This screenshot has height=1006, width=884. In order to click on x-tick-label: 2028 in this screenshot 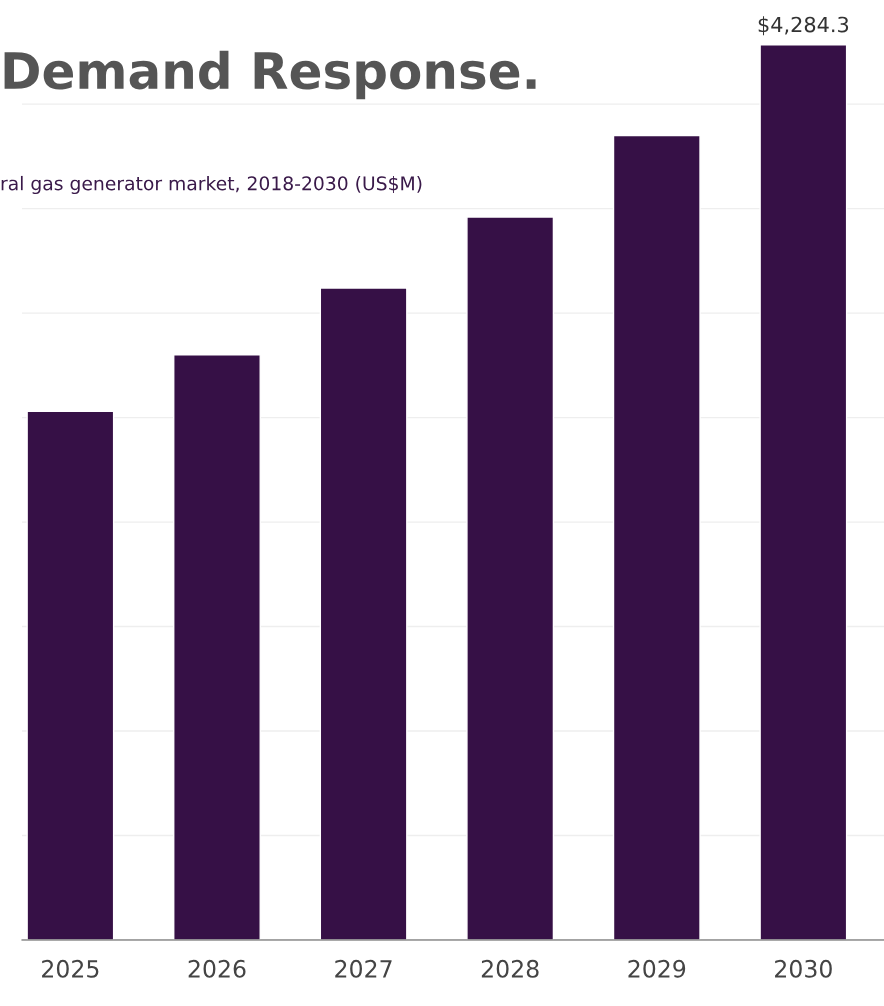, I will do `click(510, 968)`.